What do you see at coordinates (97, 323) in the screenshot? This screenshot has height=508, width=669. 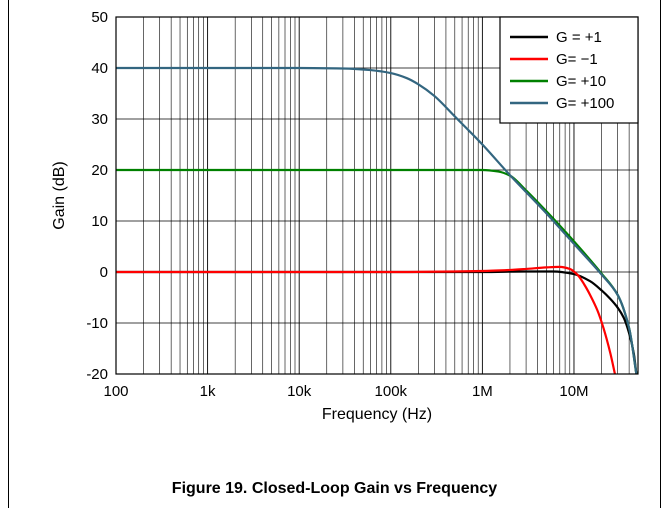 I see `y-tick-label: -10` at bounding box center [97, 323].